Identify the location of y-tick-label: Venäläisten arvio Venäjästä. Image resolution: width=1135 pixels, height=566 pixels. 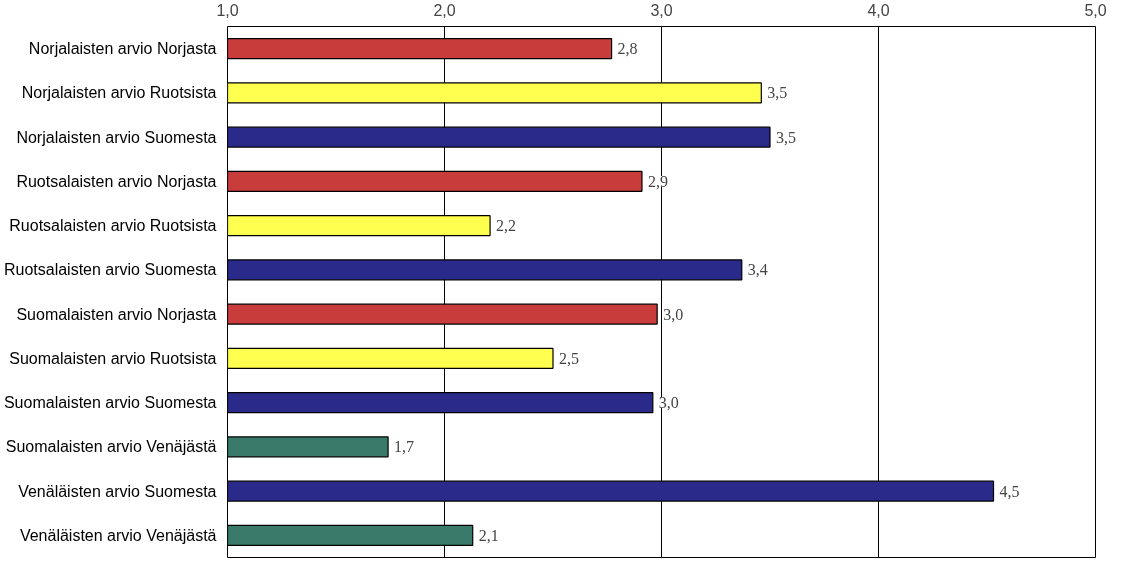
(118, 535).